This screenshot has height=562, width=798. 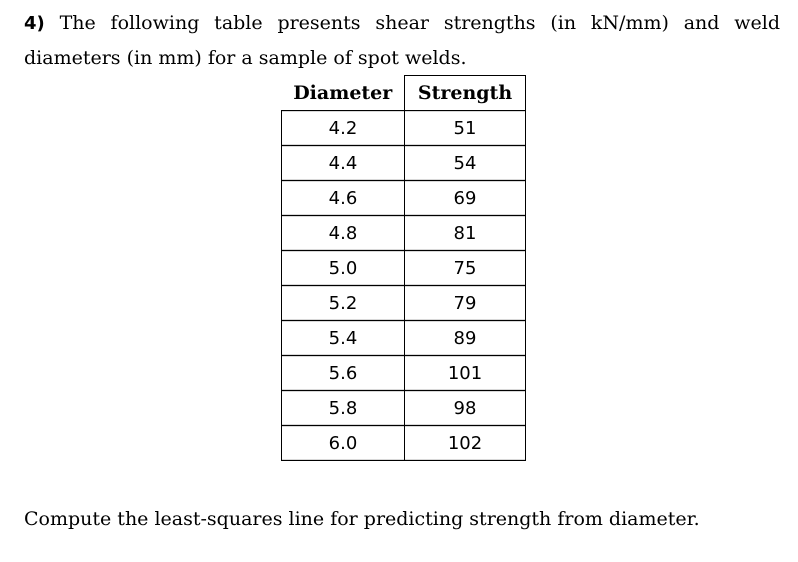 I want to click on diameter-cell: 5.4, so click(x=343, y=338).